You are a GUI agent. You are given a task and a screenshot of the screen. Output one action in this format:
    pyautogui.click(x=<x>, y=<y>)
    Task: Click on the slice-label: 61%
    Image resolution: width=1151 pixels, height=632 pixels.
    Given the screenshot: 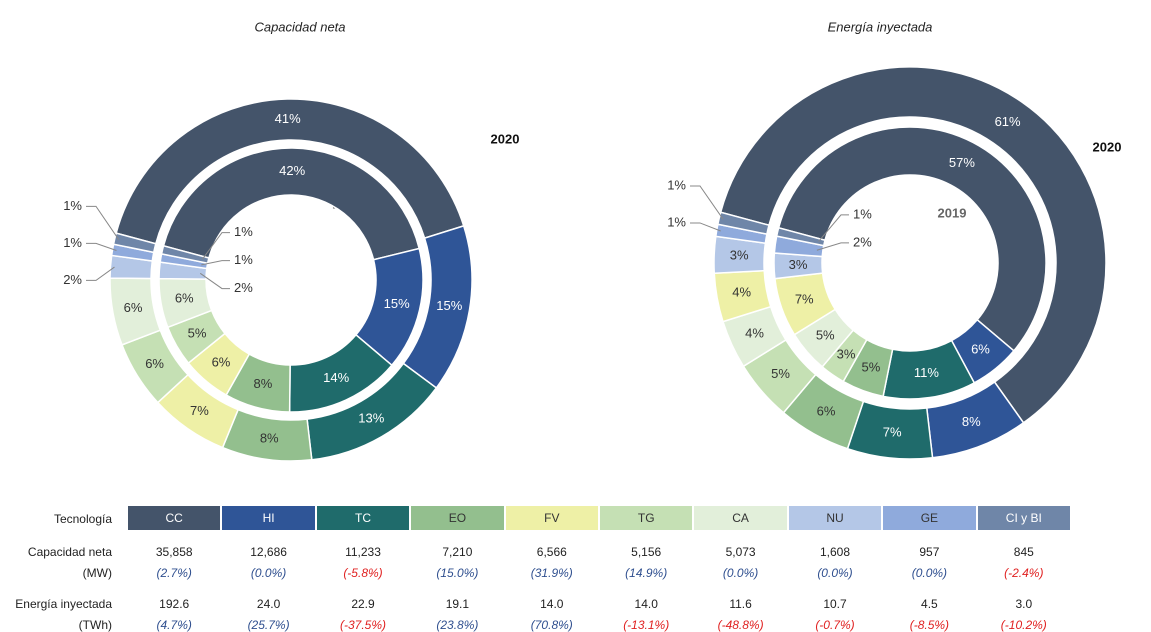 What is the action you would take?
    pyautogui.click(x=1008, y=121)
    